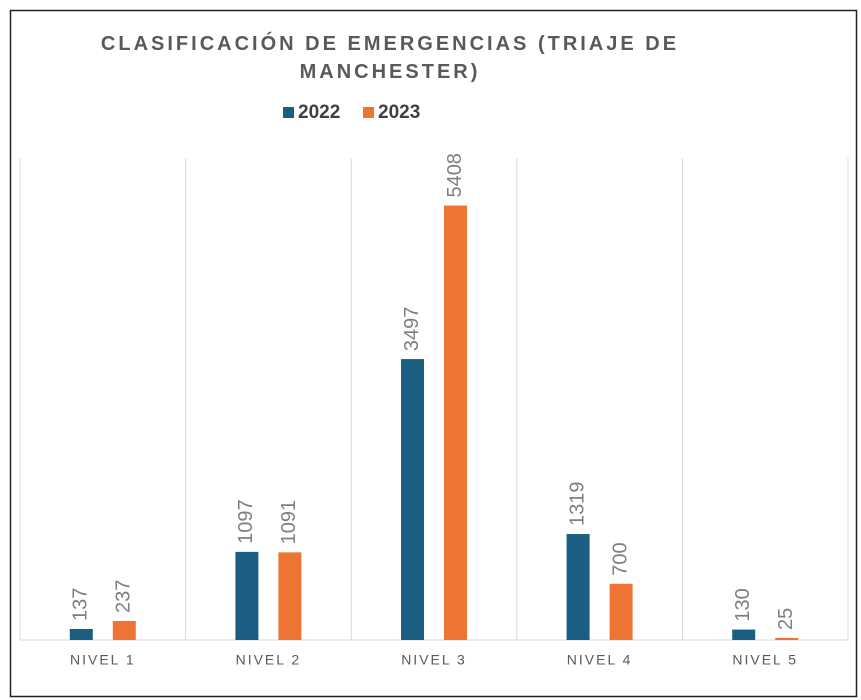 Image resolution: width=861 pixels, height=700 pixels. Describe the element at coordinates (455, 175) in the screenshot. I see `value-label: 5408` at that location.